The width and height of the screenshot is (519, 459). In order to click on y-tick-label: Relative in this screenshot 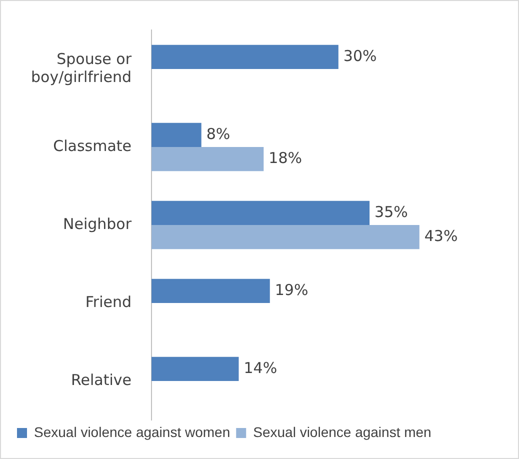, I will do `click(101, 379)`.